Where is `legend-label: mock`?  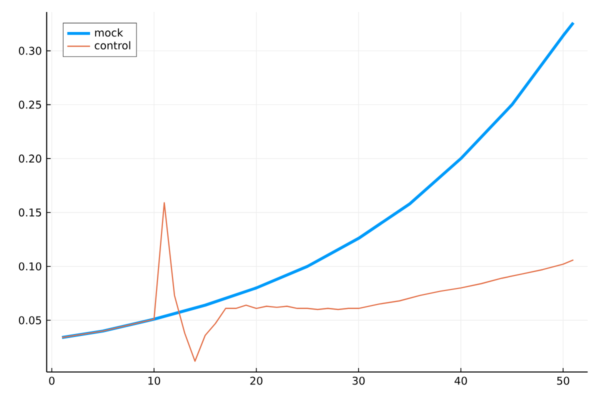 legend-label: mock is located at coordinates (109, 32).